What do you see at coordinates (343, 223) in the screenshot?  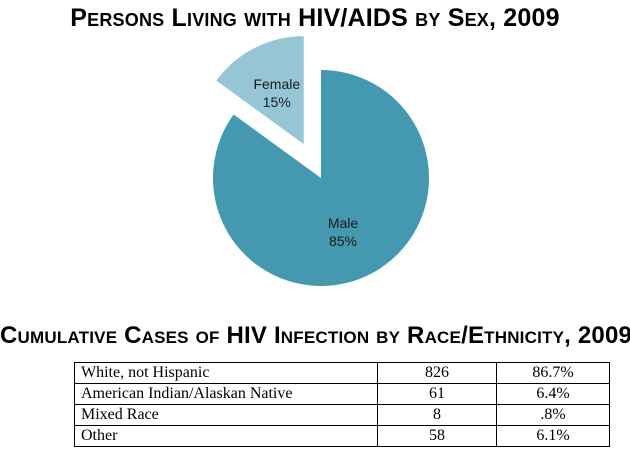 I see `pie-label-male-name: Male` at bounding box center [343, 223].